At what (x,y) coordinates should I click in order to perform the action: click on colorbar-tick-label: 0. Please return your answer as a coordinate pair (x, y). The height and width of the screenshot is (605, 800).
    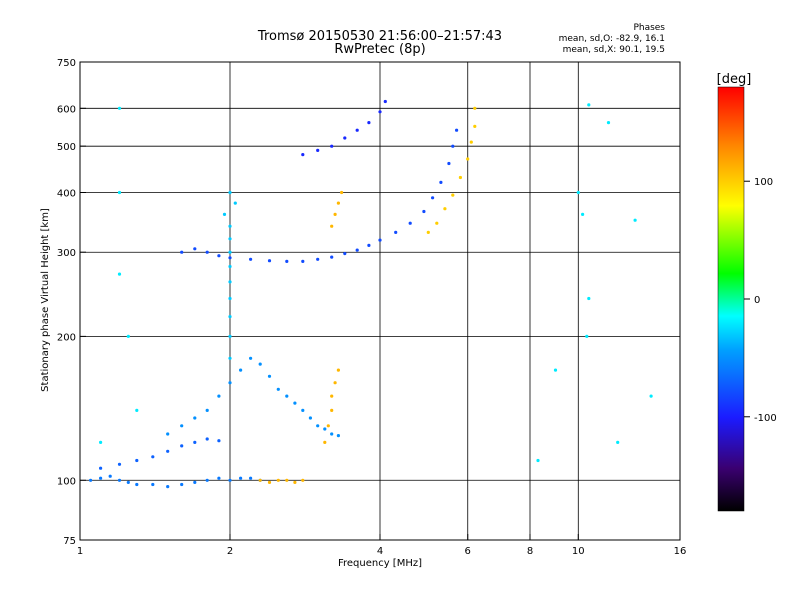
    Looking at the image, I should click on (757, 300).